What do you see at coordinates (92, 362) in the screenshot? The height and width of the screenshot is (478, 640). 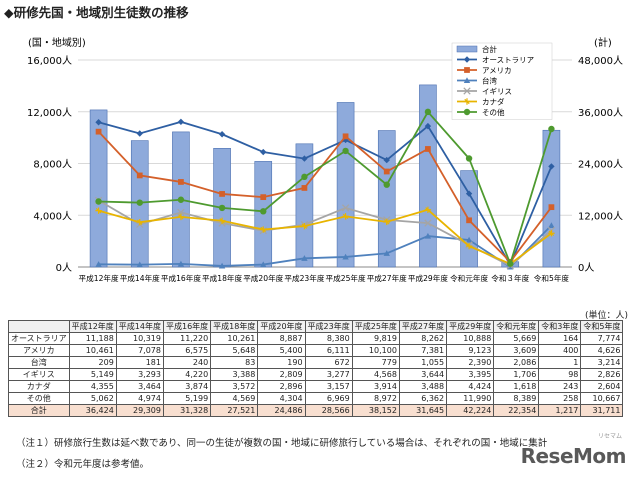 I see `table-cell: 209` at bounding box center [92, 362].